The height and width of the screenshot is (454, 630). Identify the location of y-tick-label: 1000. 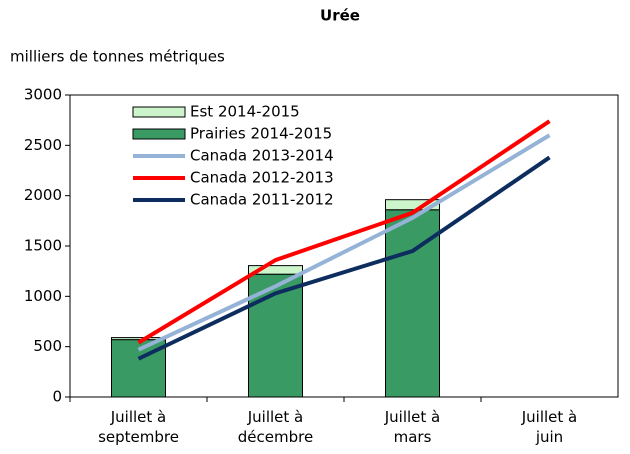
(43, 296).